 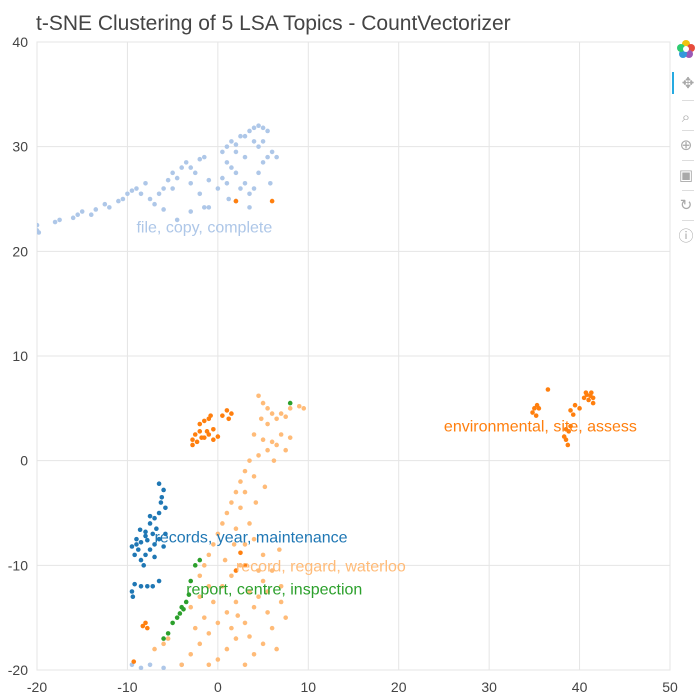 What do you see at coordinates (686, 235) in the screenshot?
I see `help-icon: ⓘ` at bounding box center [686, 235].